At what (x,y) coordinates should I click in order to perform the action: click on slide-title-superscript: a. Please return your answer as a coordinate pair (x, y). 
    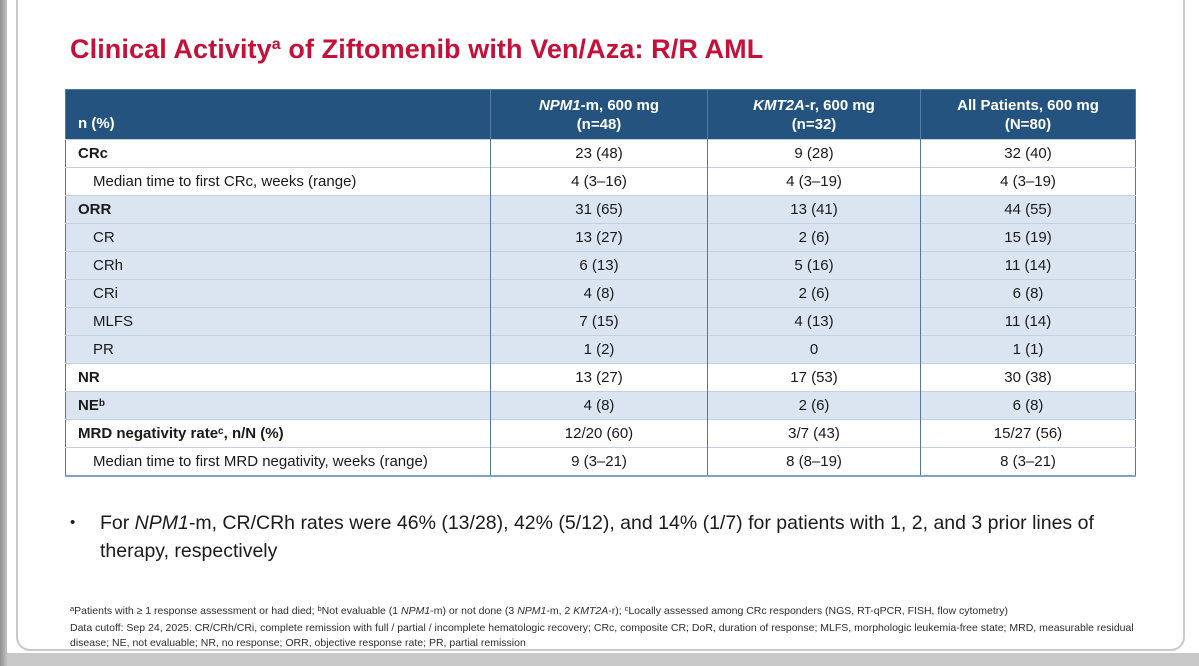
    Looking at the image, I should click on (276, 44).